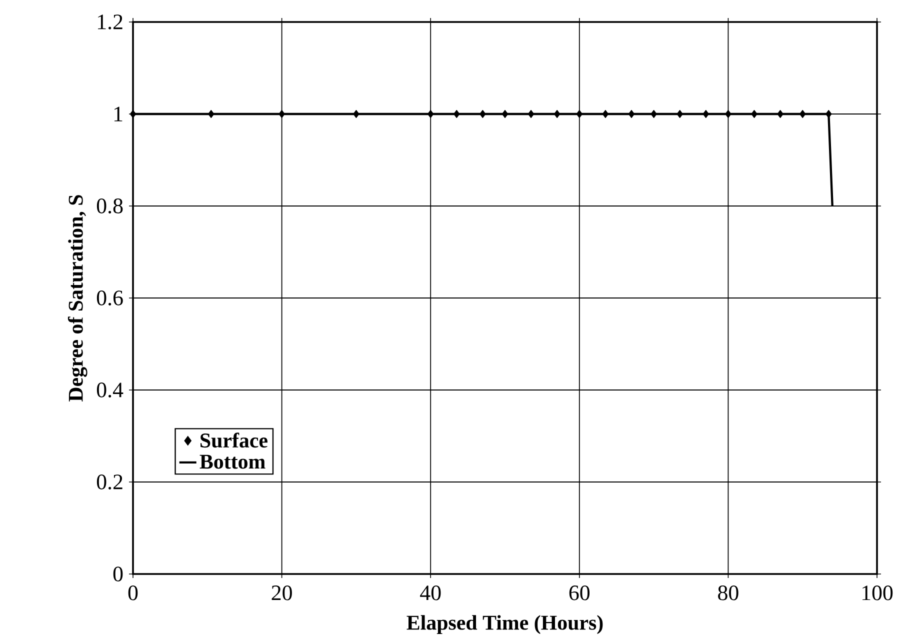  Describe the element at coordinates (110, 22) in the screenshot. I see `y-tick-label: 1.2` at that location.